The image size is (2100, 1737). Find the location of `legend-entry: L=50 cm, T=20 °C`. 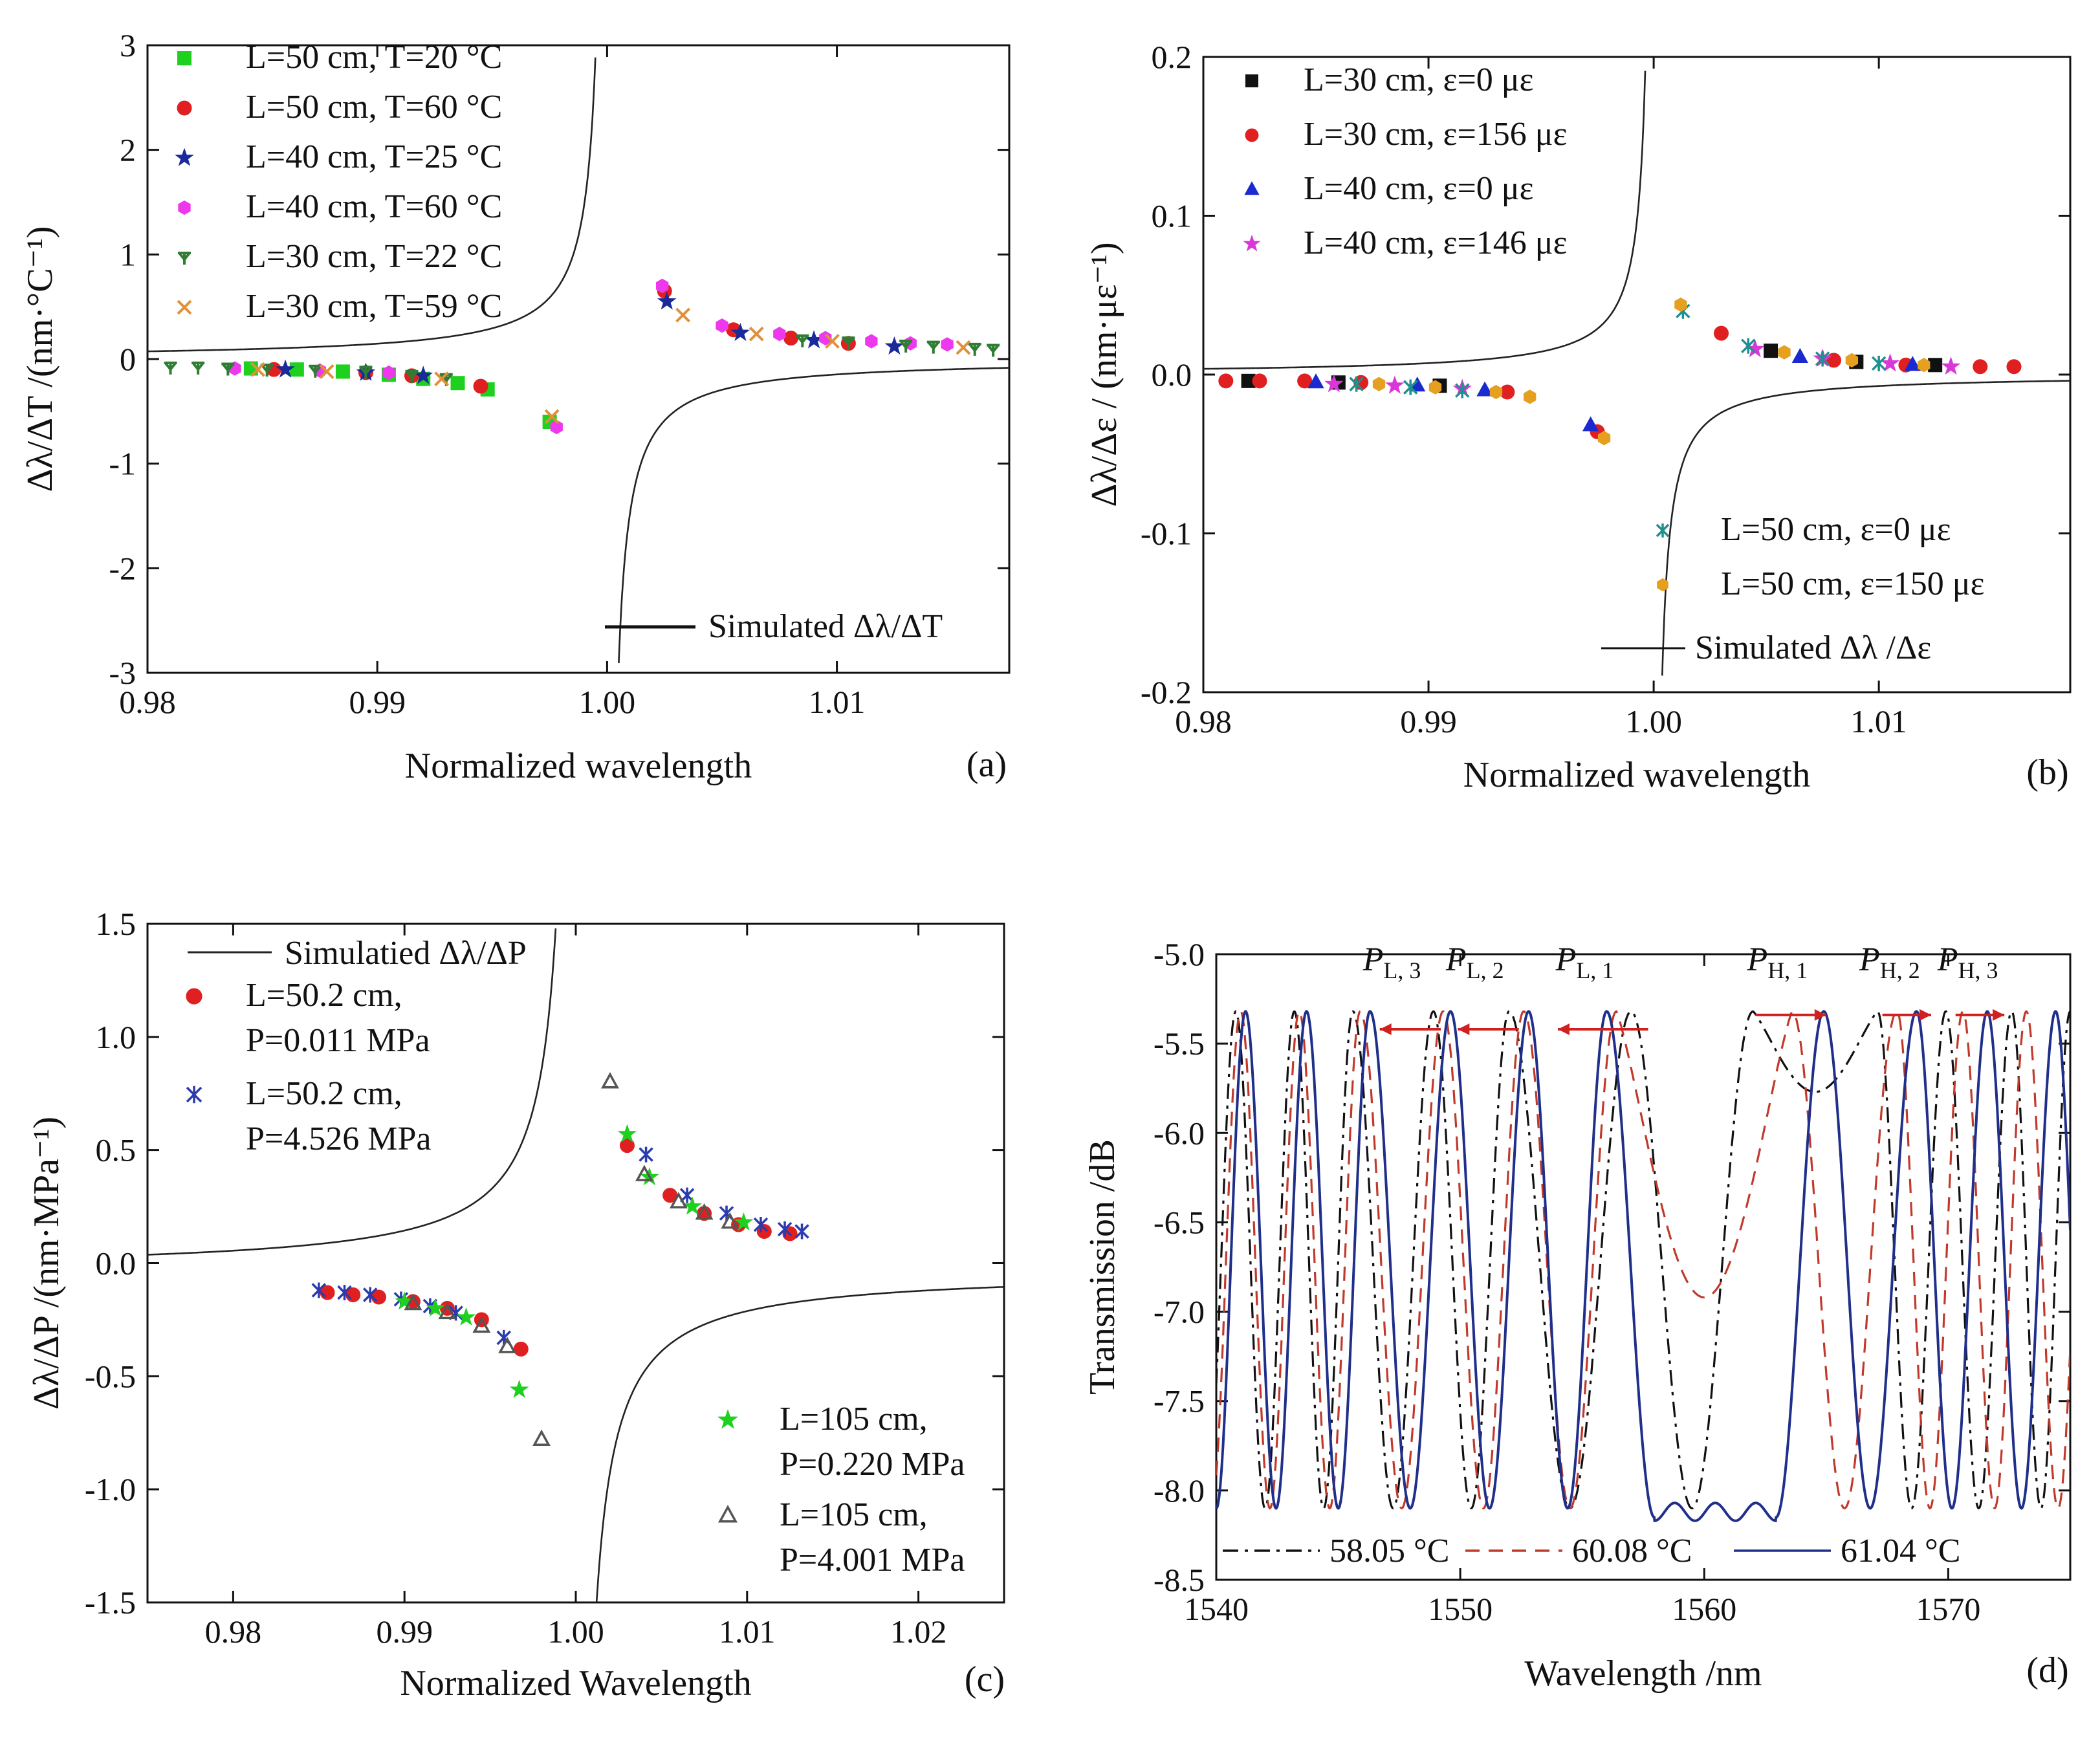

legend-entry: L=50 cm, T=20 °C is located at coordinates (374, 58).